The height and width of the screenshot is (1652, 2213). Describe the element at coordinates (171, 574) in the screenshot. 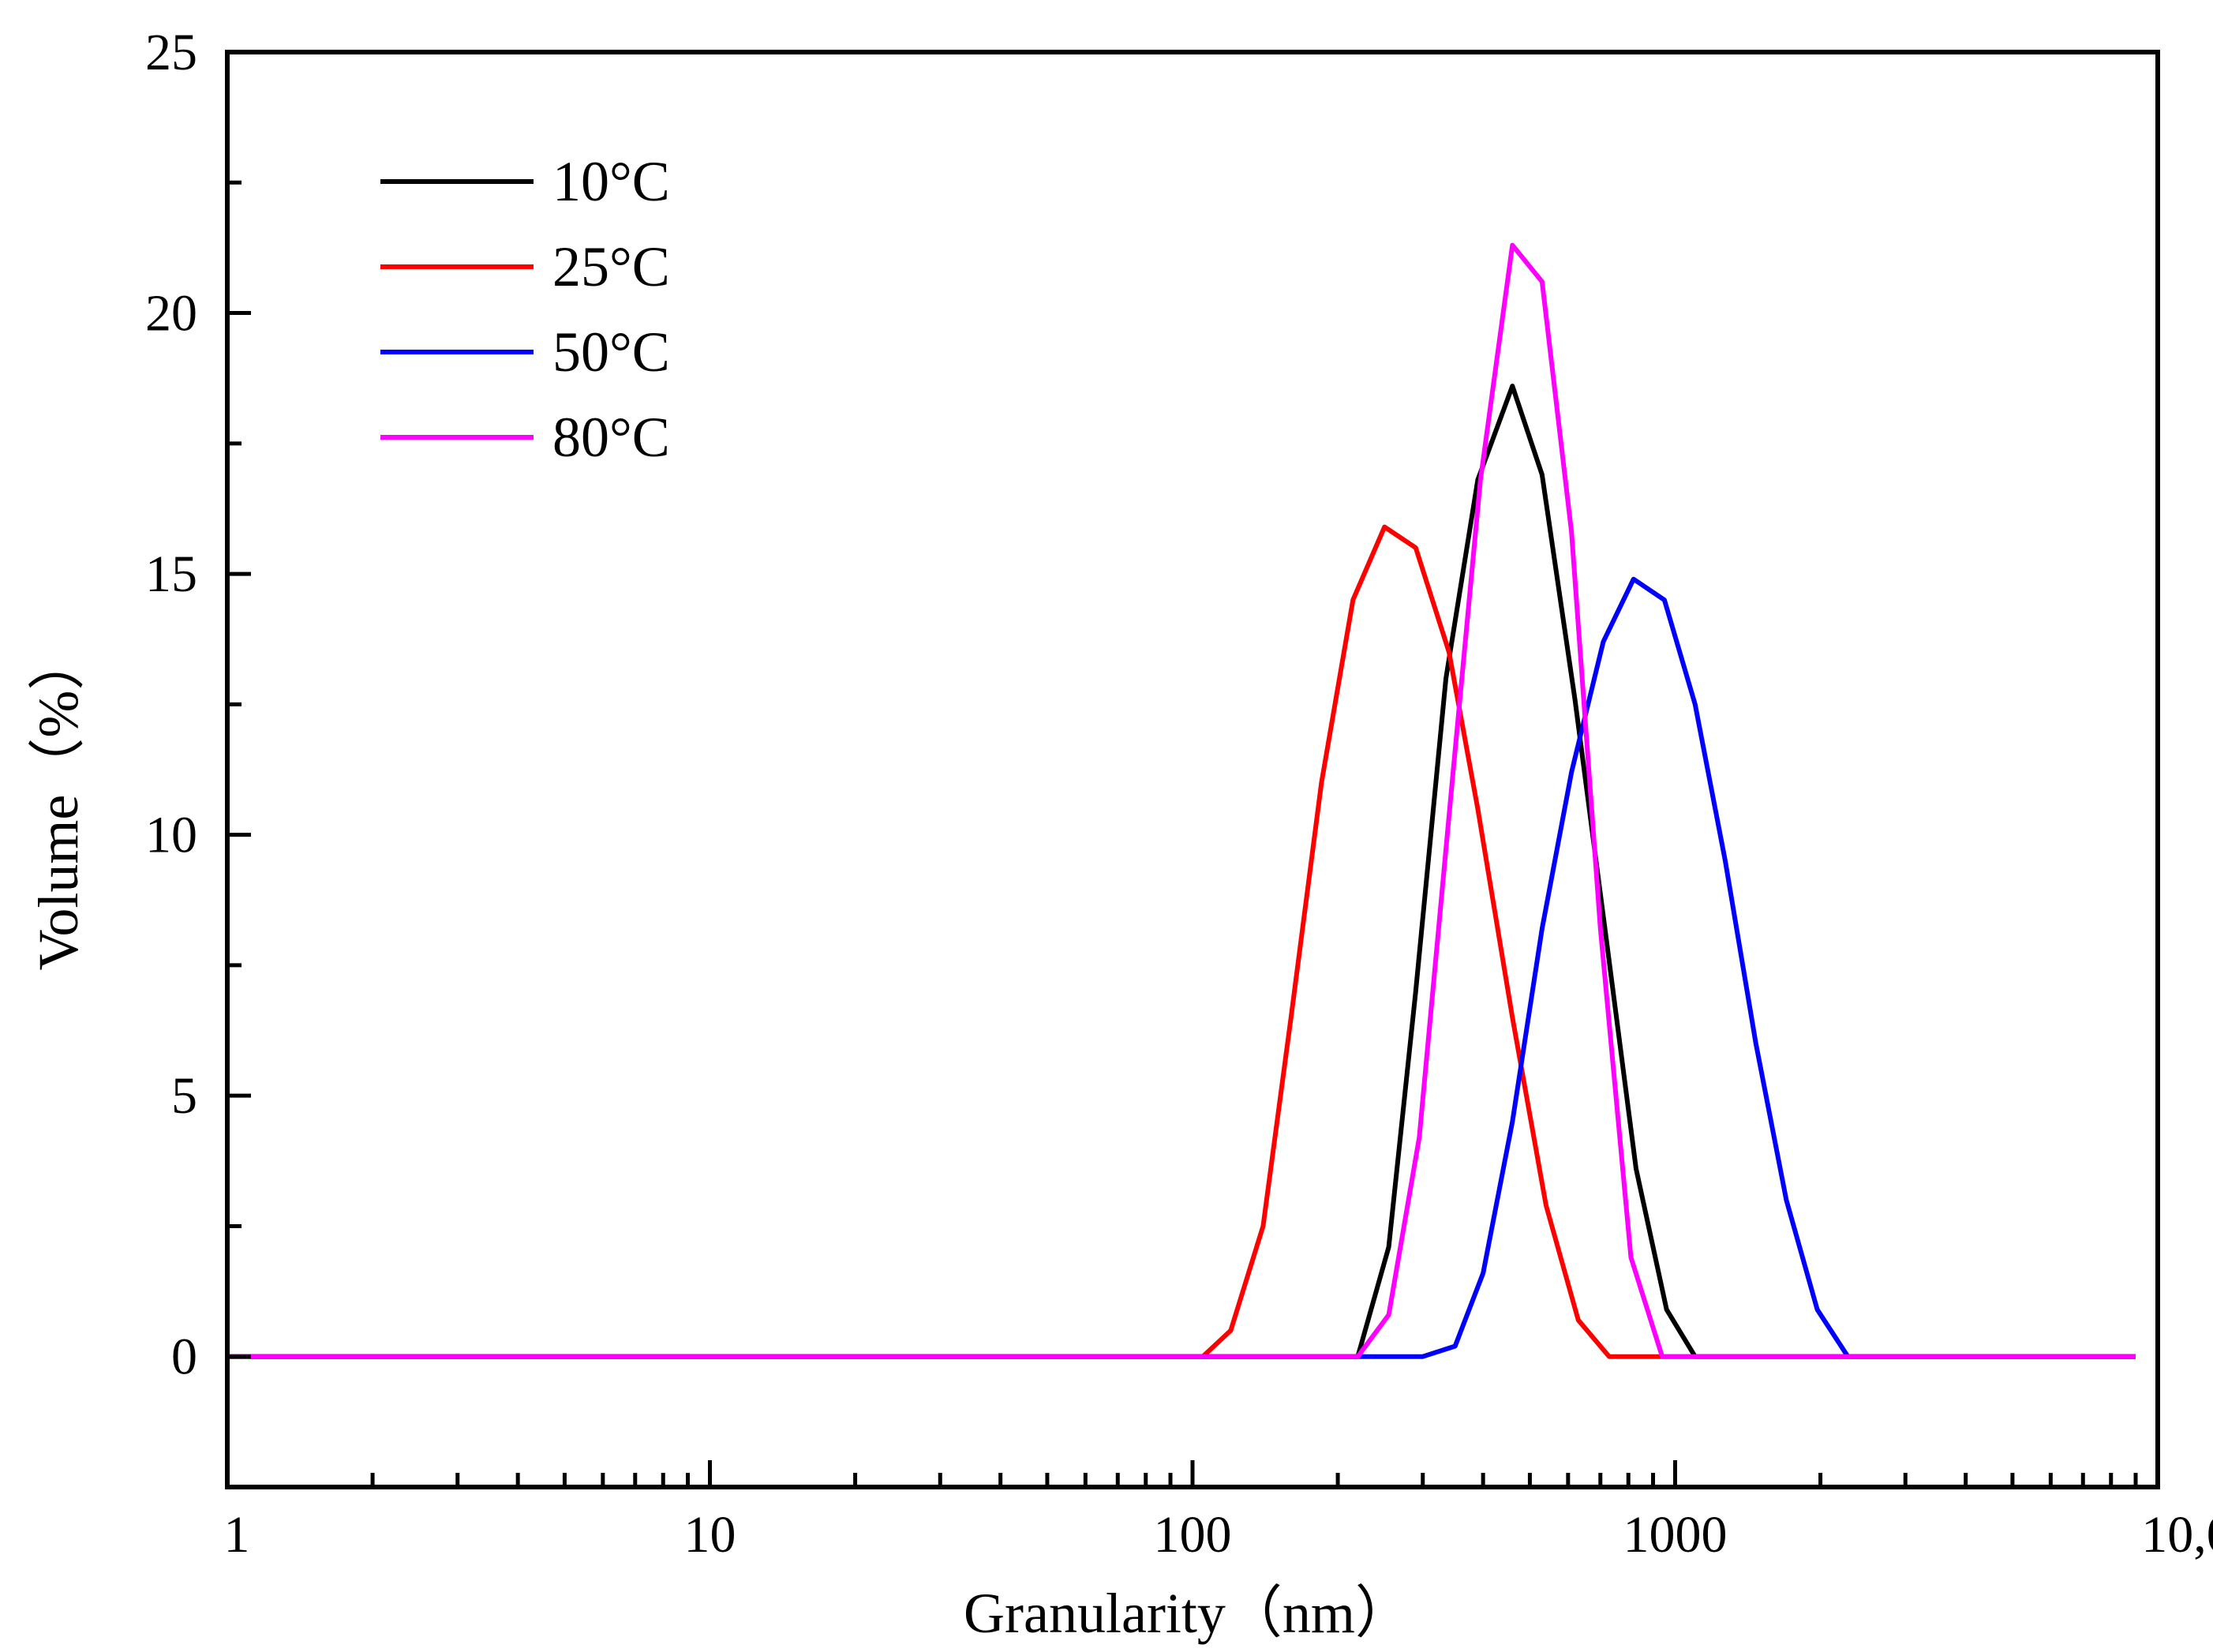

I see `y-tick-label: 15` at that location.